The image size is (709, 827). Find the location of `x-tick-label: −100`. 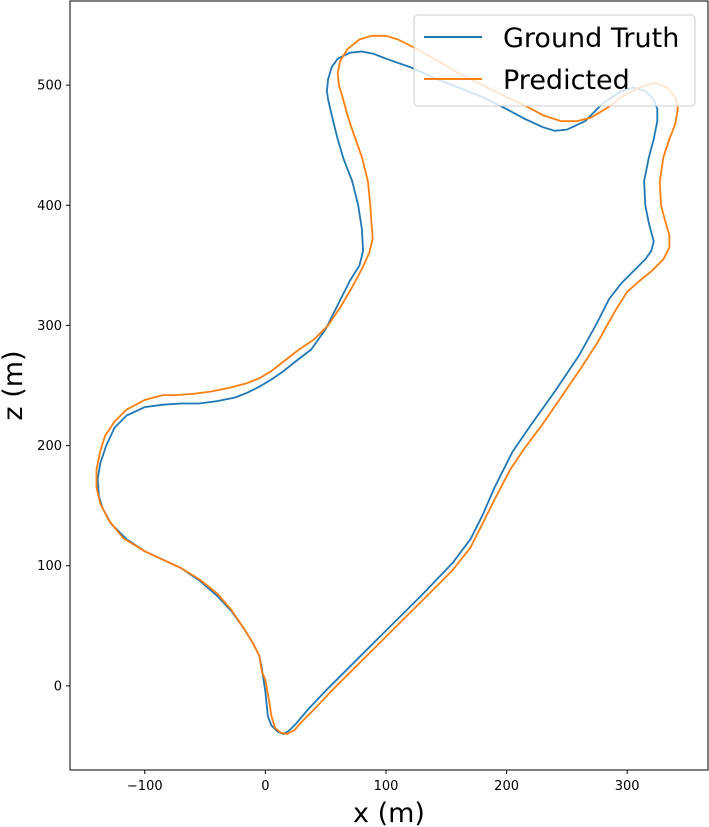

x-tick-label: −100 is located at coordinates (145, 786).